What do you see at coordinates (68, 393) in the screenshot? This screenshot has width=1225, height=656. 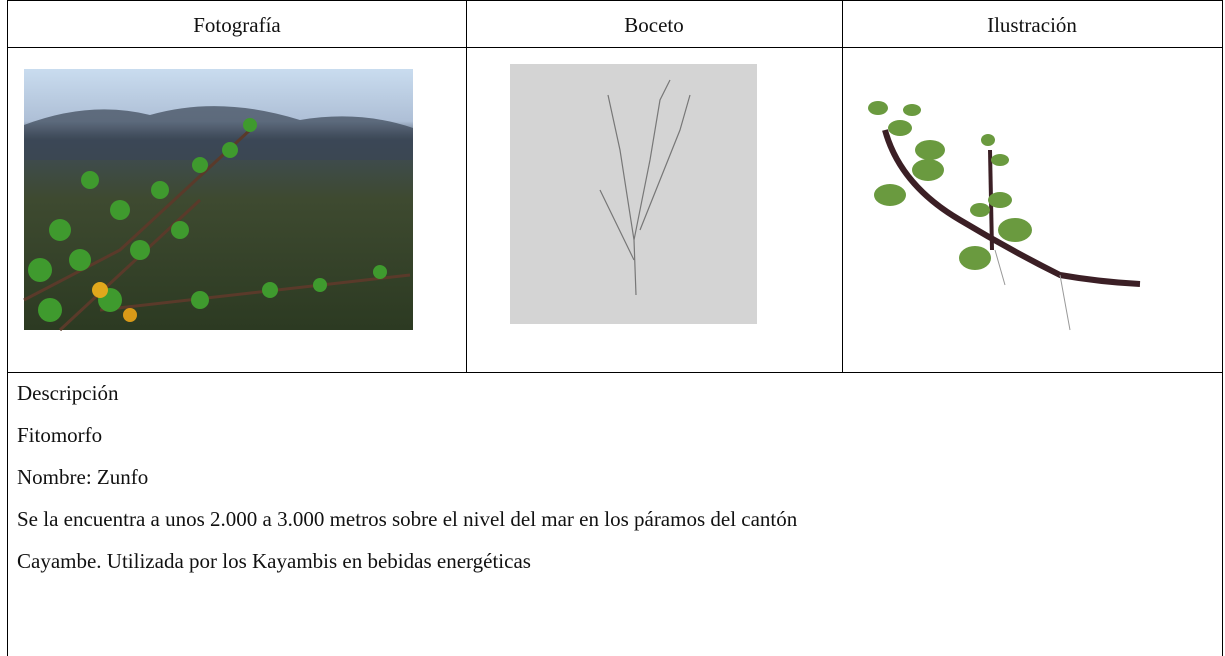 I see `description-heading: Descripción` at bounding box center [68, 393].